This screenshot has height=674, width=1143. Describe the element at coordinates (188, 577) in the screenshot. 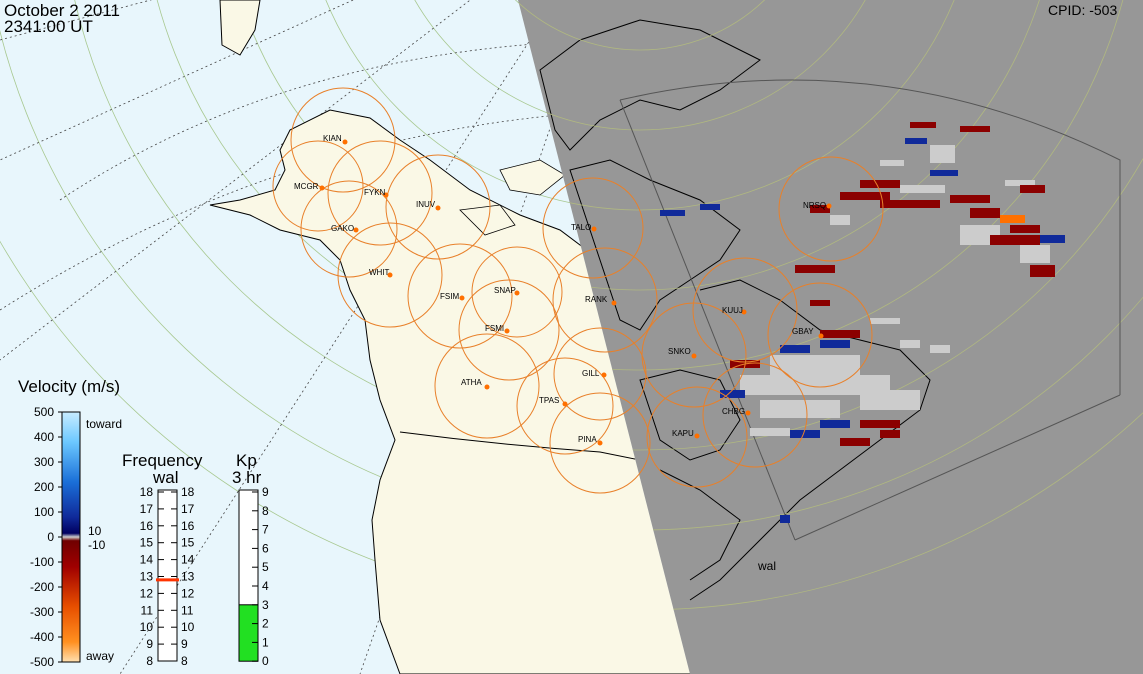

I see `frequency-tick-label-right: 13` at that location.